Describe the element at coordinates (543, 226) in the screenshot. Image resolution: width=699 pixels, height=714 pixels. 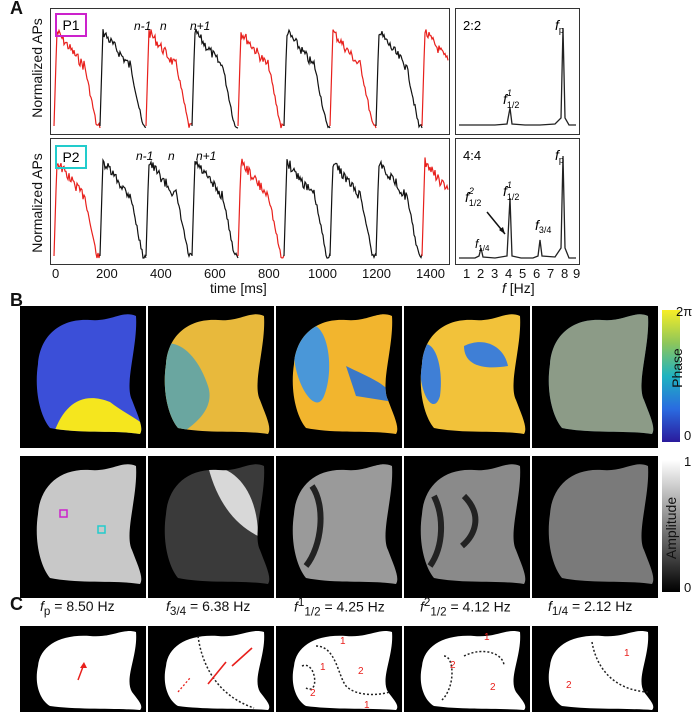
I see `peak-34-p2: f3/4` at that location.